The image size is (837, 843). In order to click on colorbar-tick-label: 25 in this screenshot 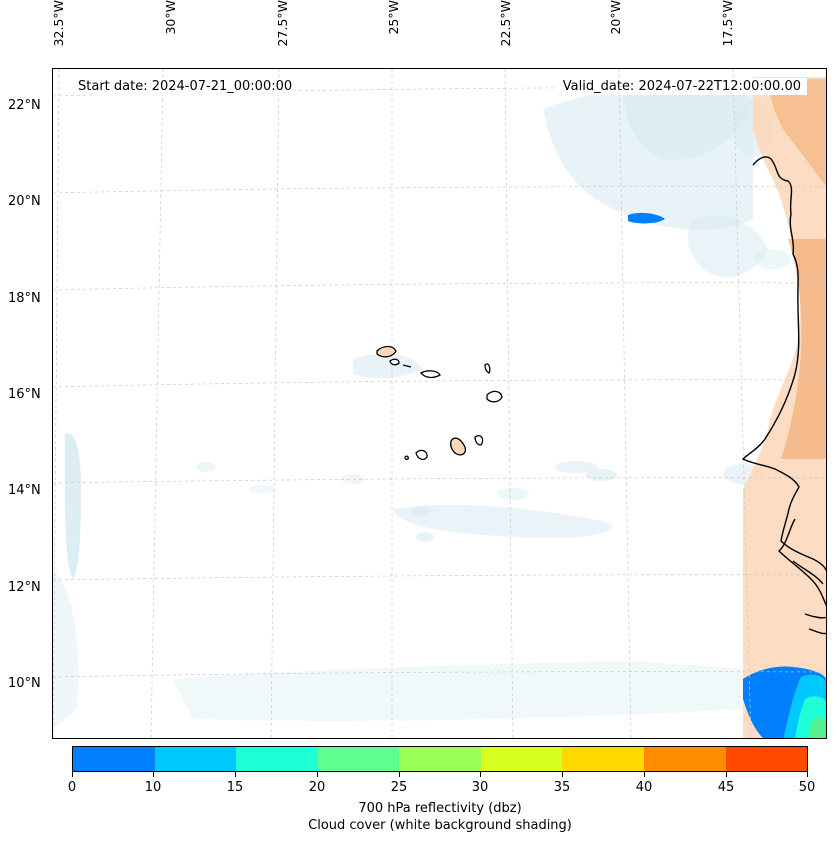, I will do `click(399, 787)`.